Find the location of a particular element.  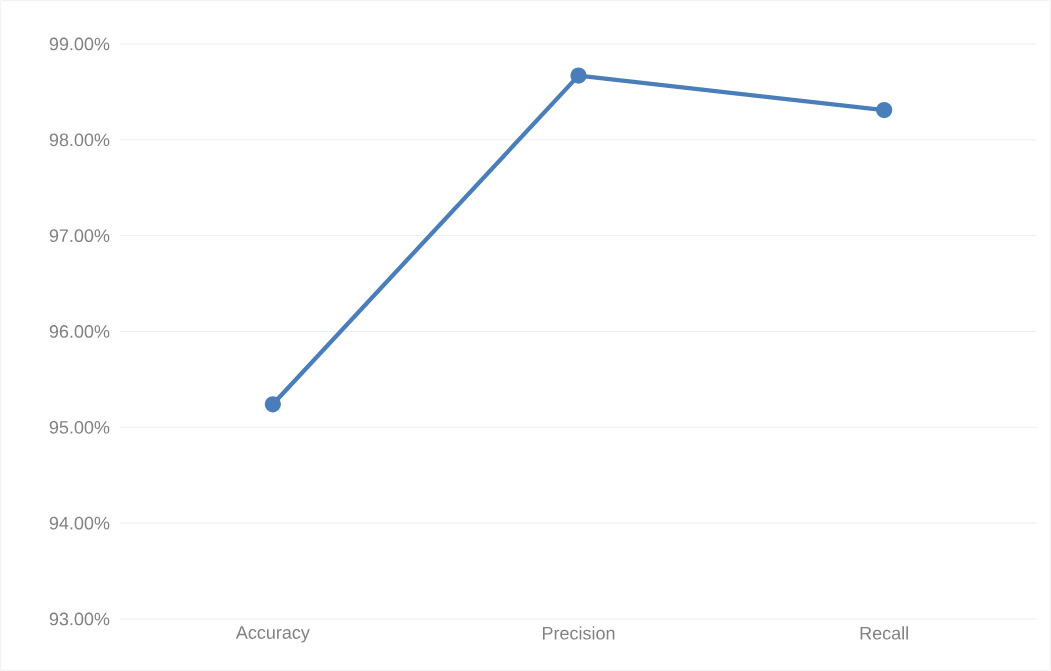

x-tick-label: Precision is located at coordinates (578, 633).